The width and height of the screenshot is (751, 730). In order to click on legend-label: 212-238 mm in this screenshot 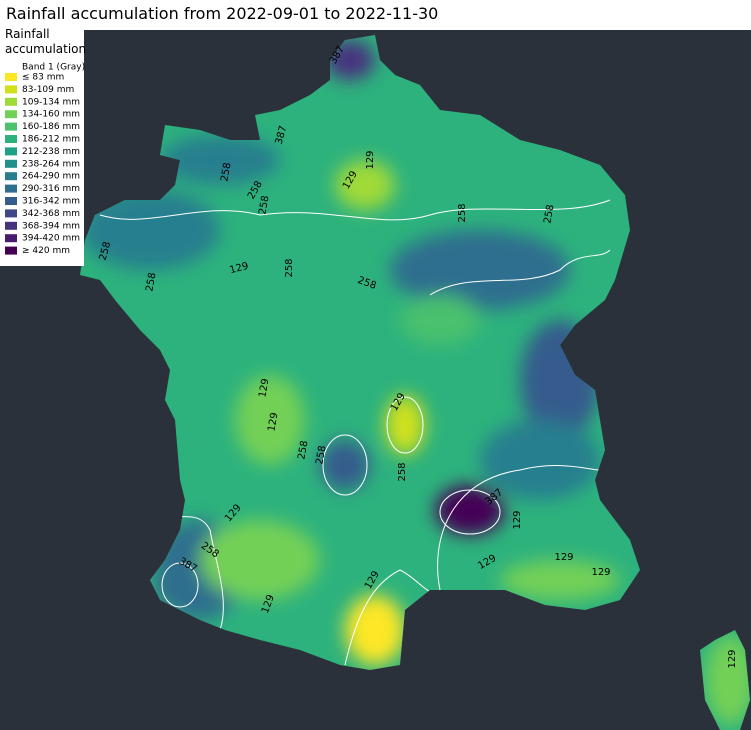, I will do `click(51, 152)`.